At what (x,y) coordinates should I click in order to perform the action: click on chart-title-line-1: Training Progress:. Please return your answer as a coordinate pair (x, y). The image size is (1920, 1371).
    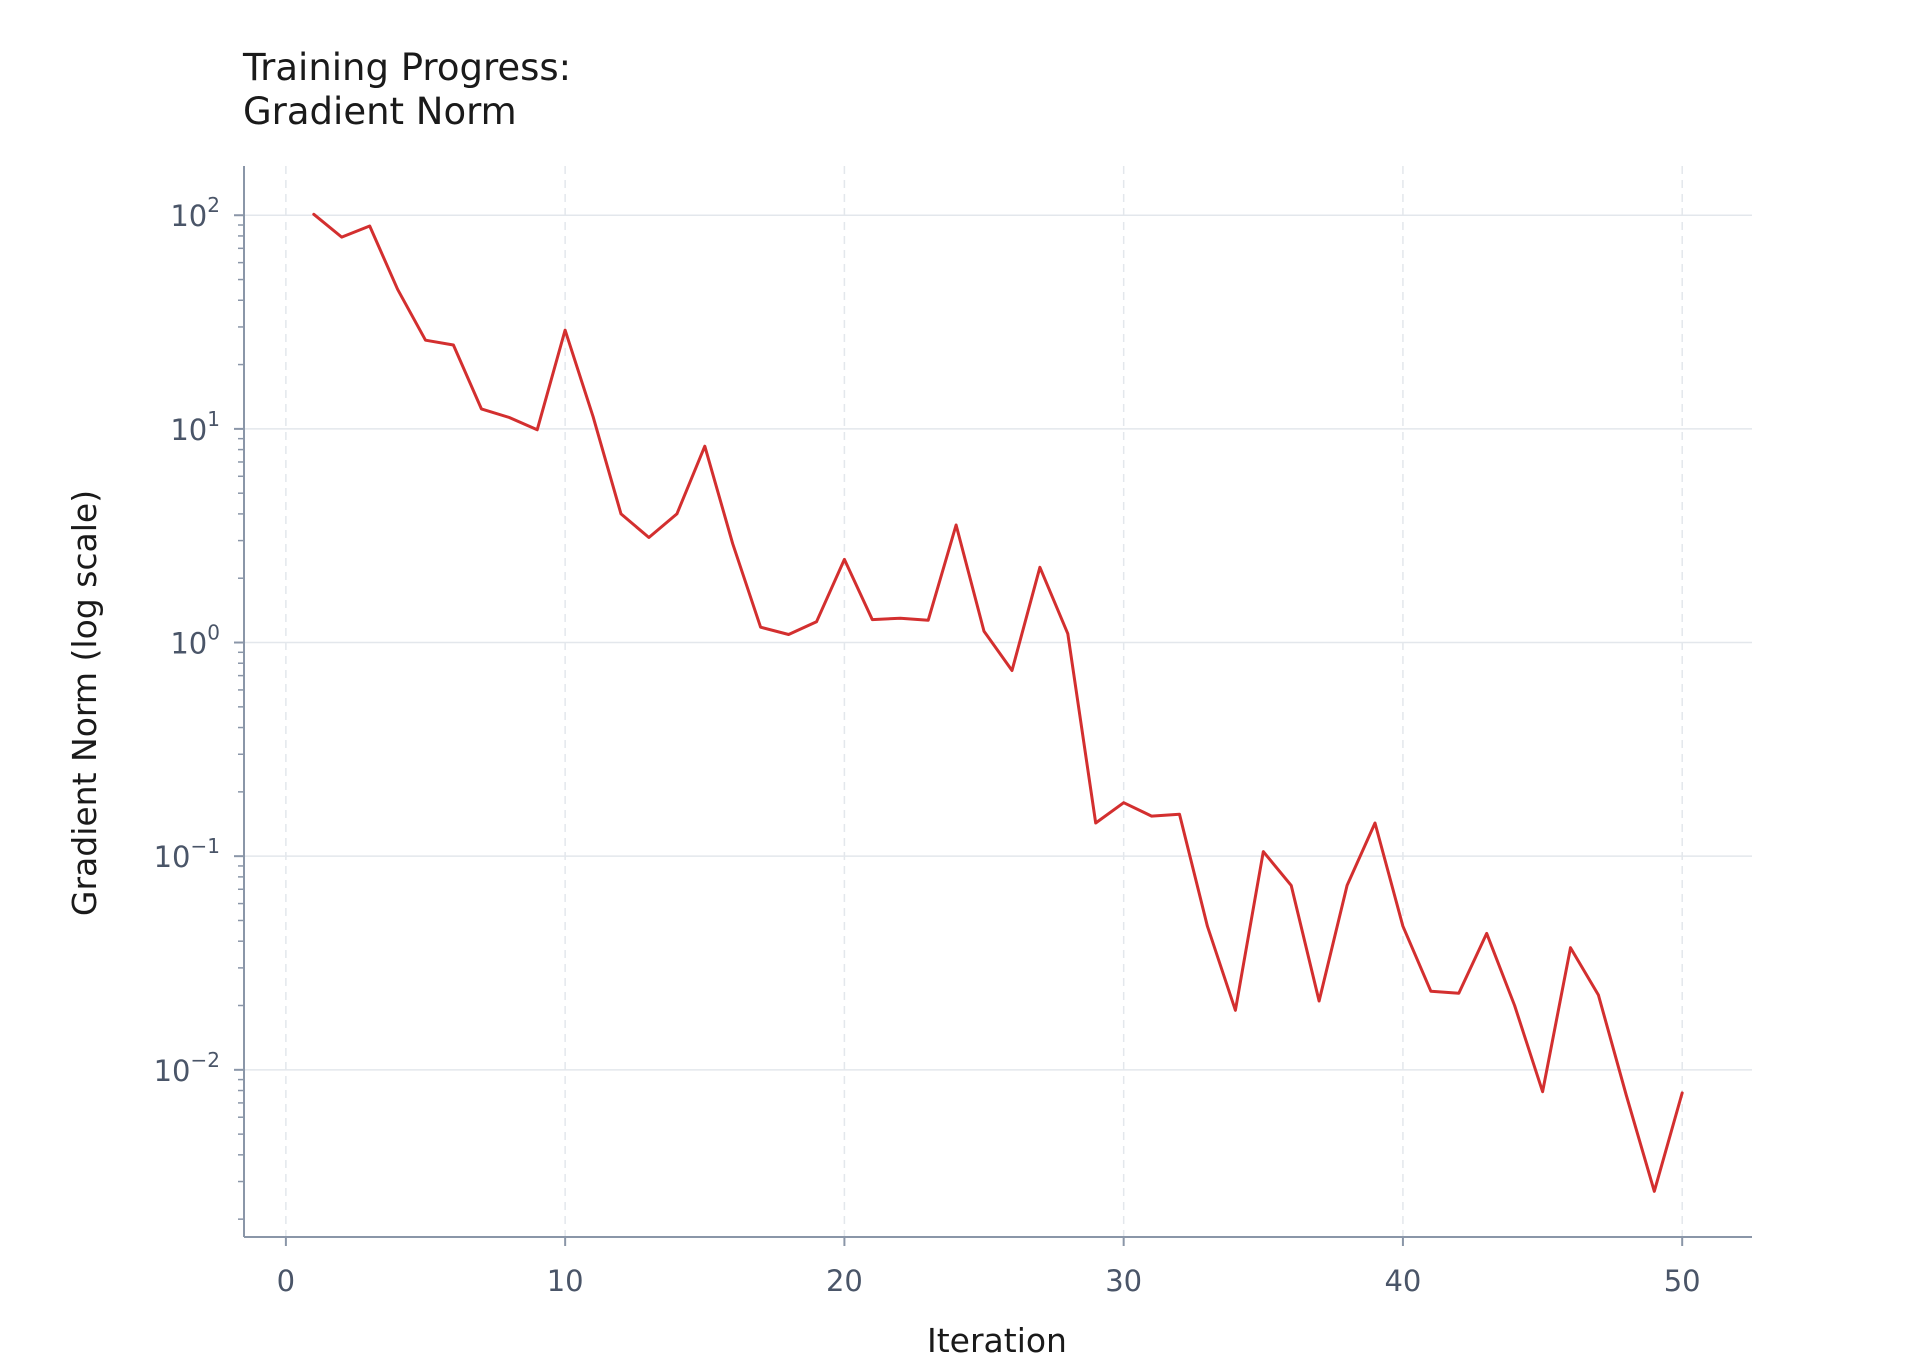
    Looking at the image, I should click on (406, 67).